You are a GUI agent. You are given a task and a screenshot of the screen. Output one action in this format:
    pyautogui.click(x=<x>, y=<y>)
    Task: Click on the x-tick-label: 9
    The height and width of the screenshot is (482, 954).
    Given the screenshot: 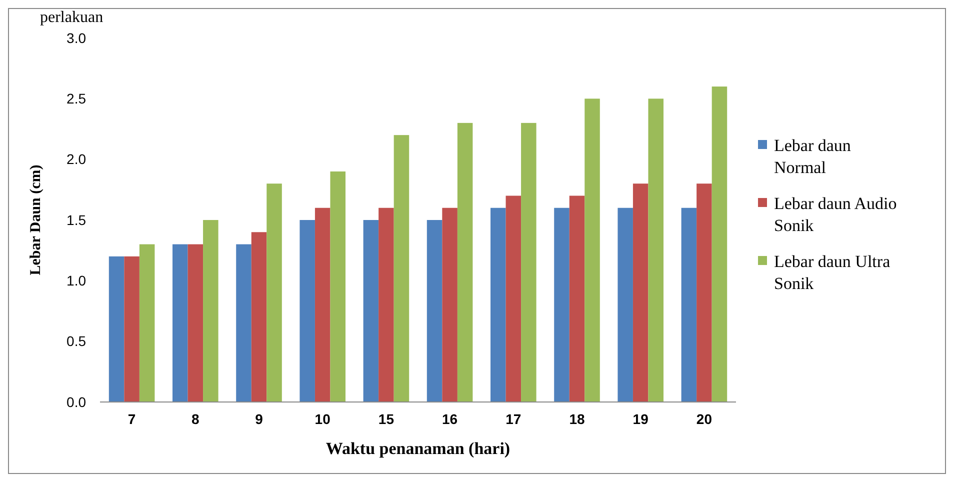 What is the action you would take?
    pyautogui.click(x=259, y=419)
    